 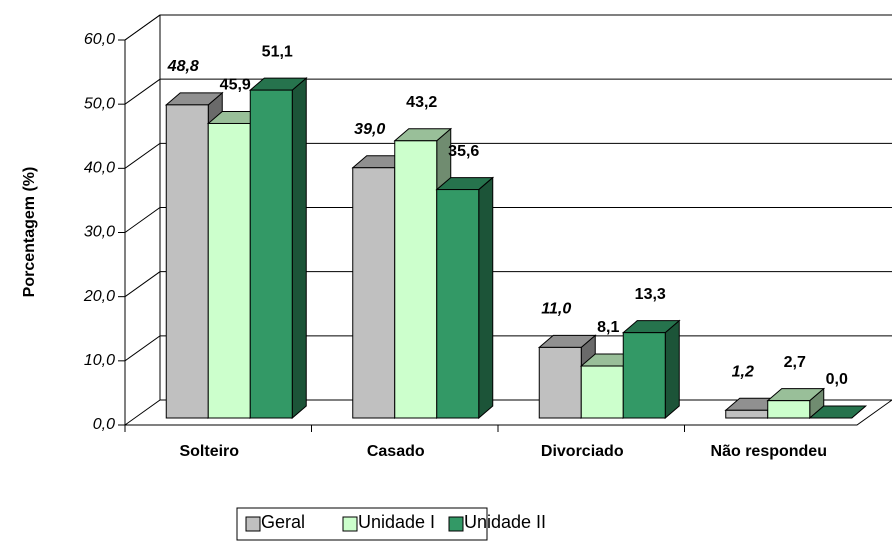 What do you see at coordinates (396, 522) in the screenshot?
I see `legend-label: Unidade I` at bounding box center [396, 522].